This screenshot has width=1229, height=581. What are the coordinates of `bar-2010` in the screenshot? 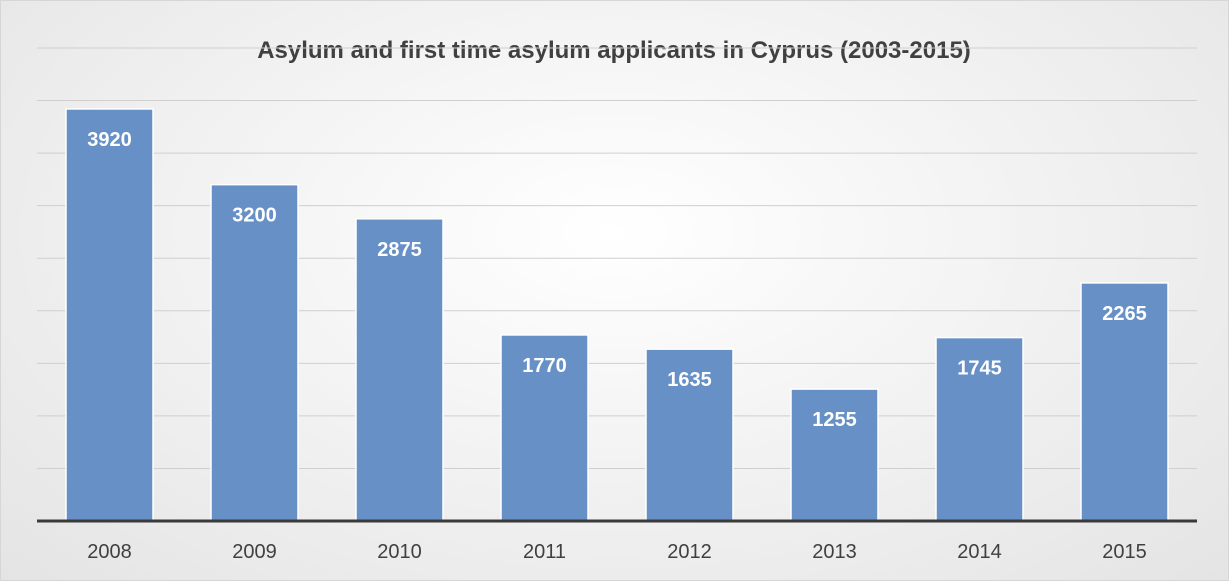 It's located at (399, 370).